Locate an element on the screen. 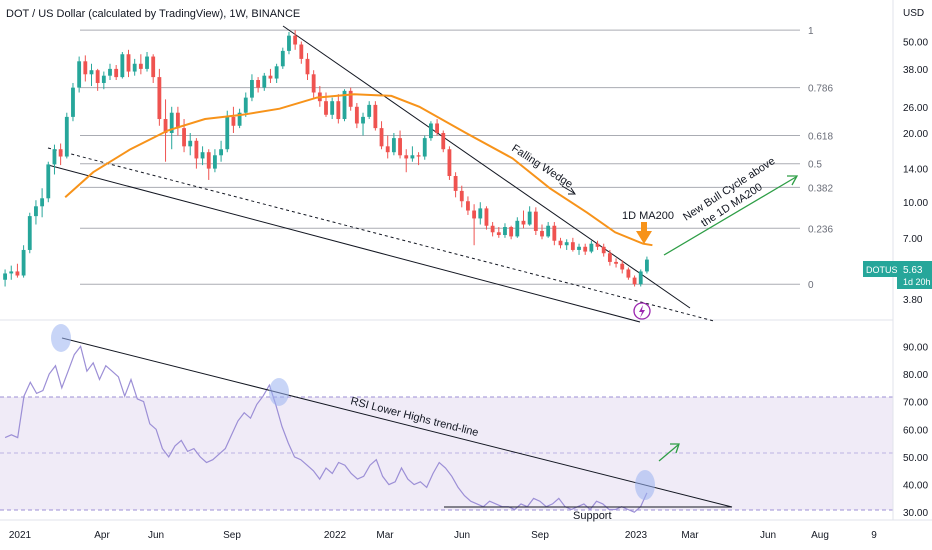 This screenshot has height=550, width=932. price-tick-label: 10.00 is located at coordinates (915, 203).